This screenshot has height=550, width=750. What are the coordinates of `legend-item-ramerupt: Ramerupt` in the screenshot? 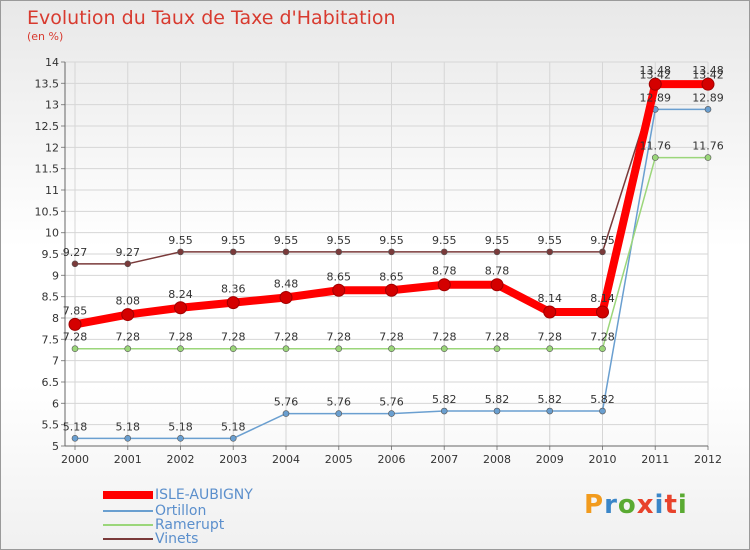 It's located at (163, 525).